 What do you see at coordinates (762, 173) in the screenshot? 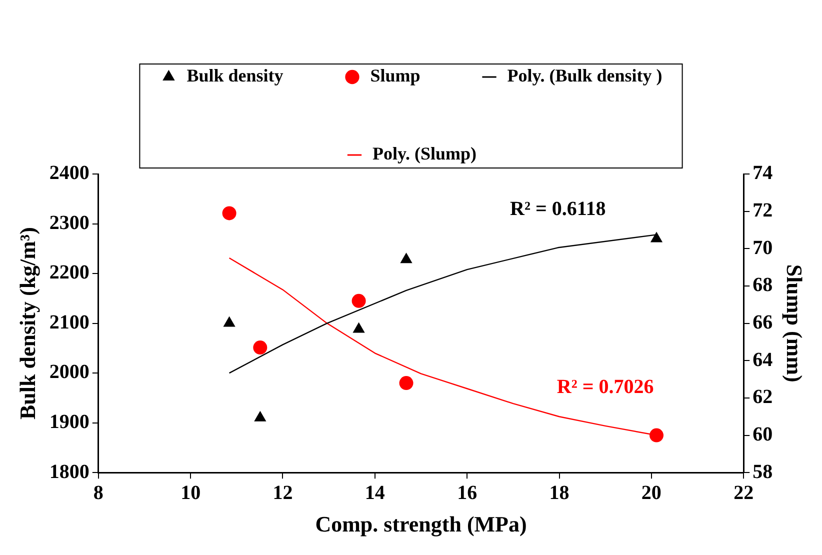
I see `y2-tick-label: 74` at bounding box center [762, 173].